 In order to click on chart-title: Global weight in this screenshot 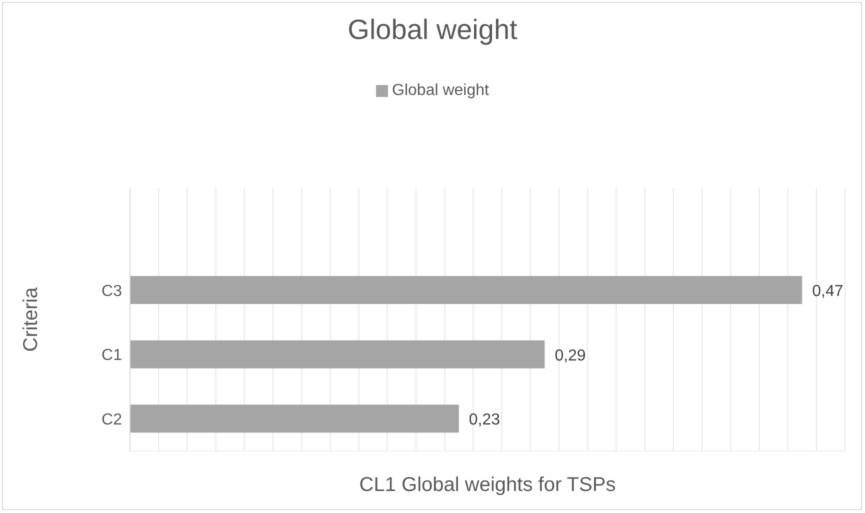, I will do `click(432, 30)`.